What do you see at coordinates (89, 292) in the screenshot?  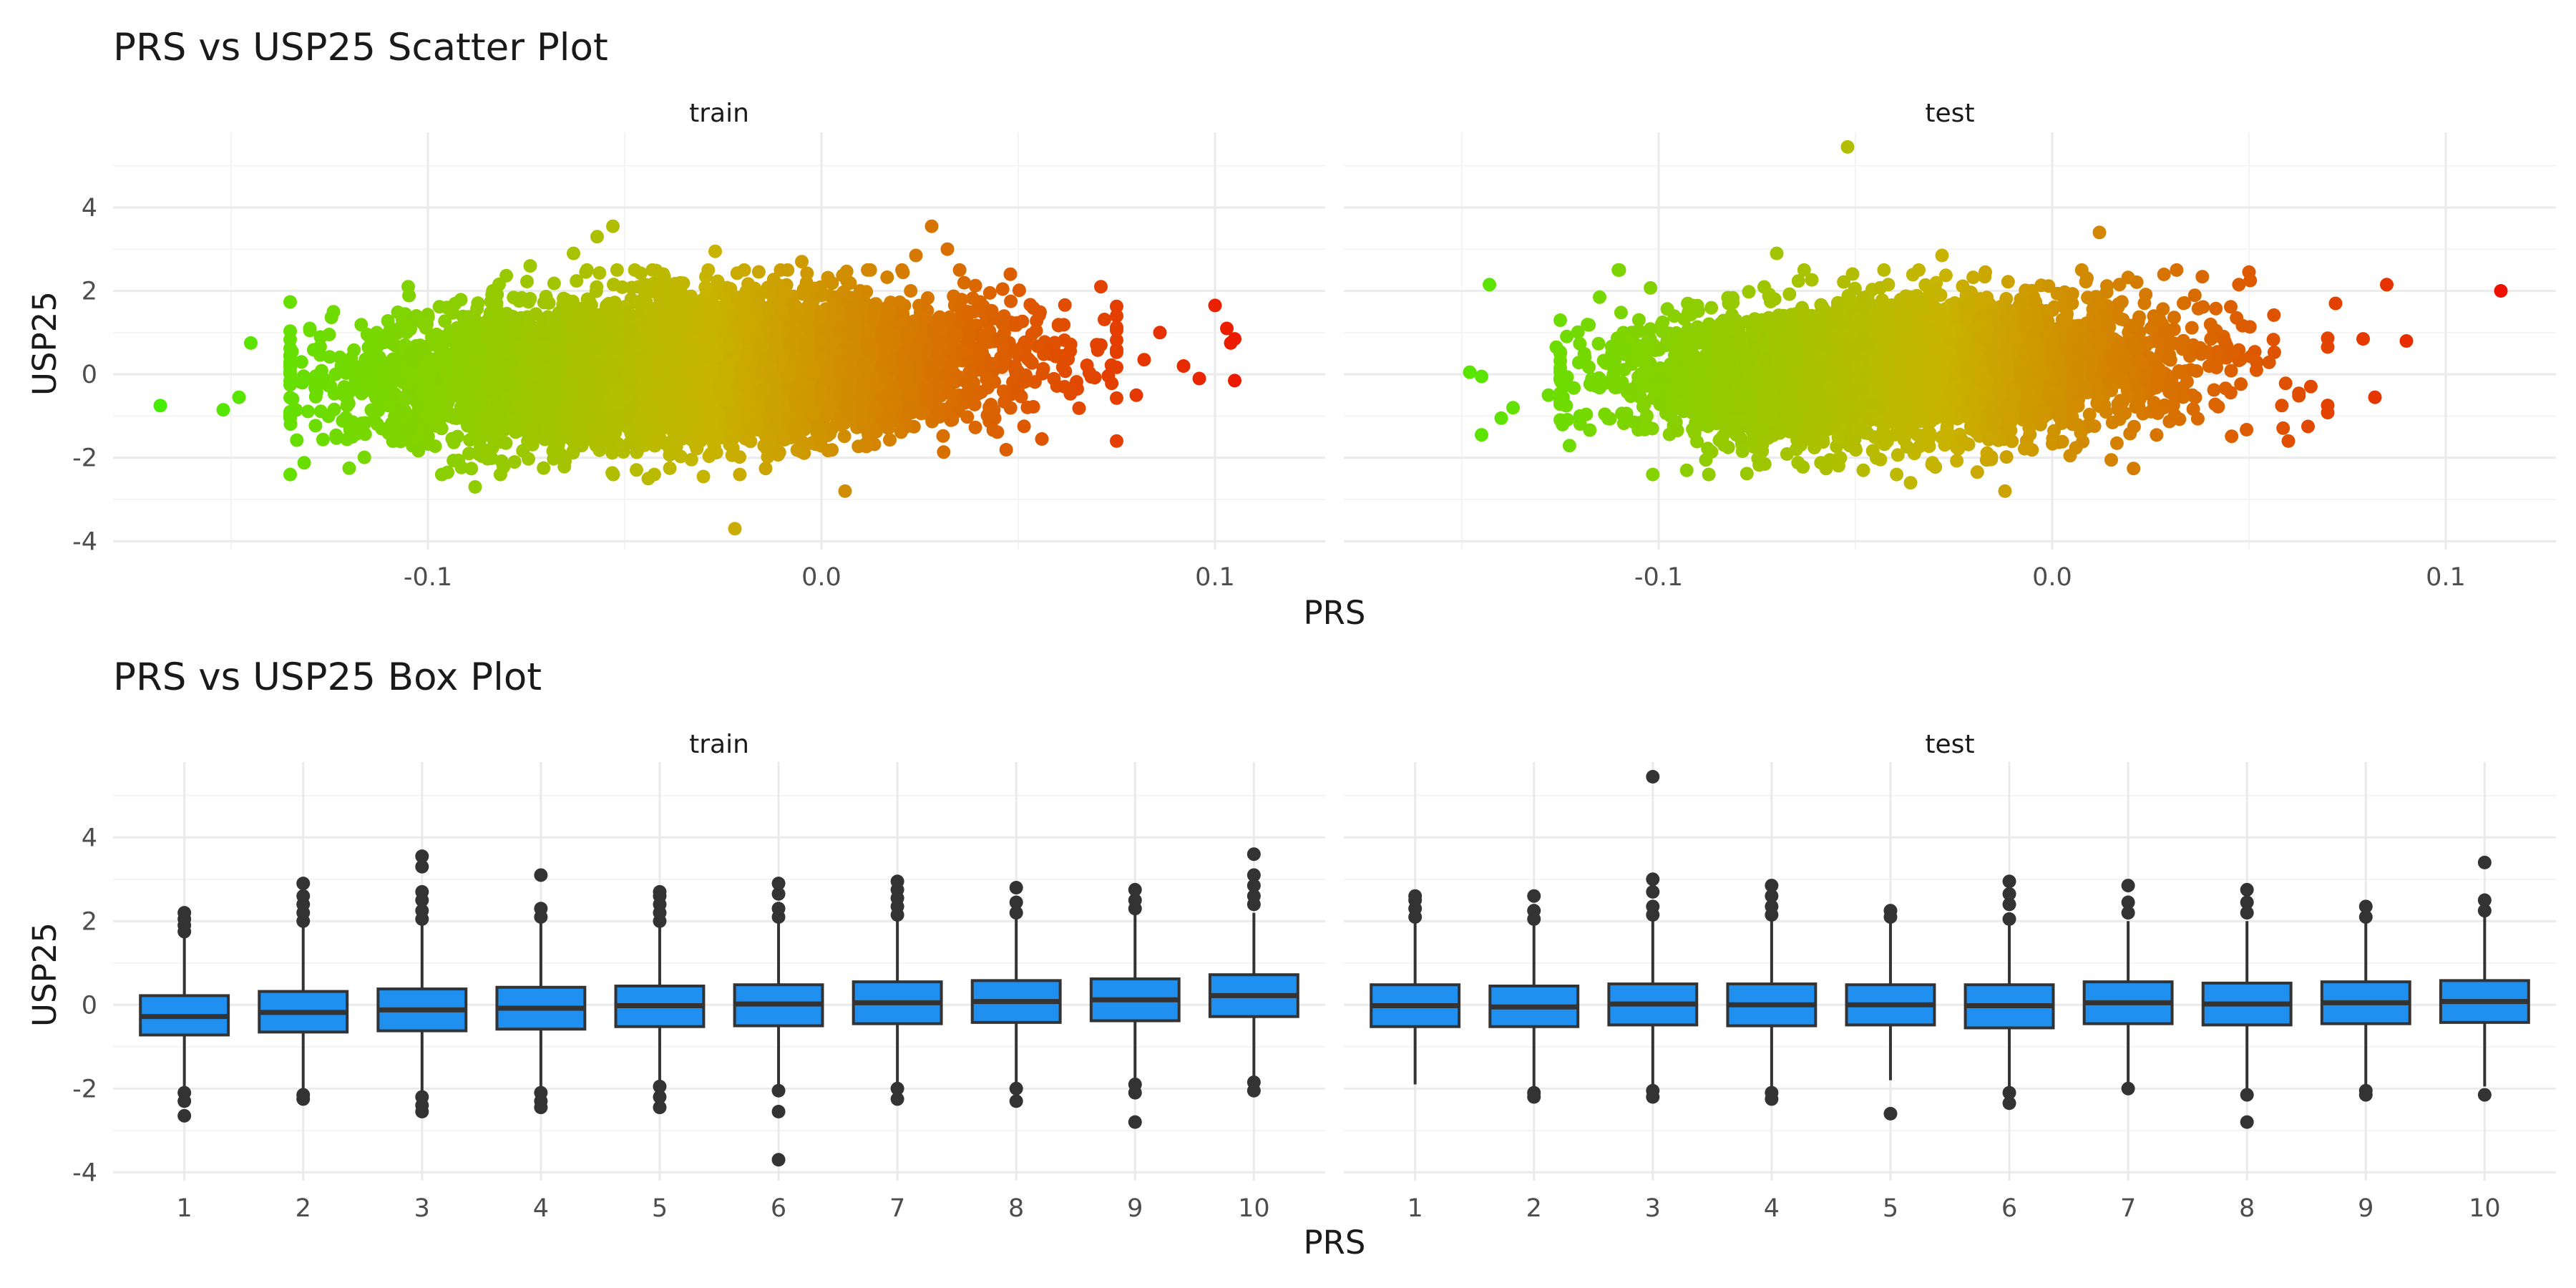 I see `y-tick-label: 2` at bounding box center [89, 292].